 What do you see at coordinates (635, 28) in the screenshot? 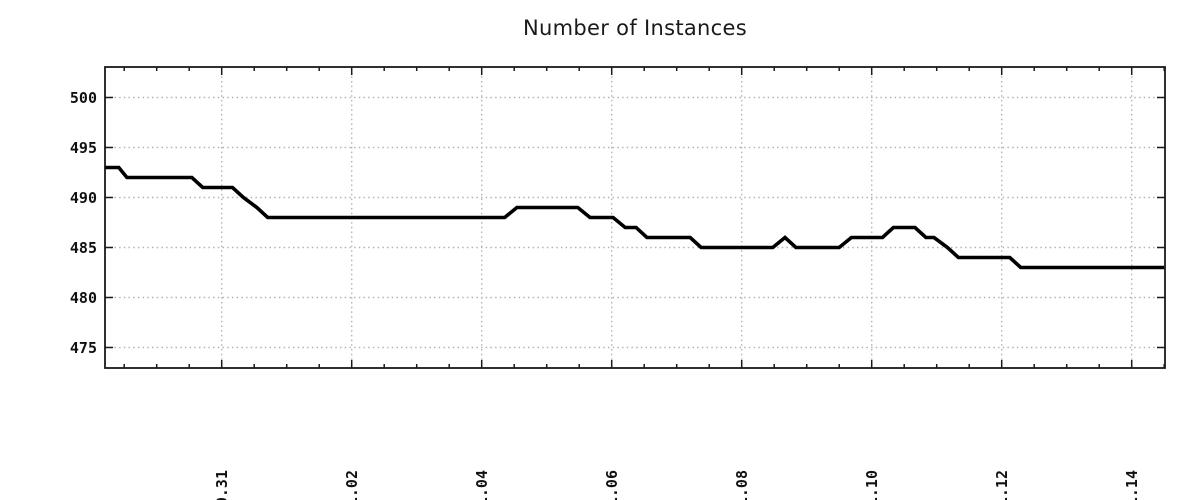
I see `chart-title: Number of Instances` at bounding box center [635, 28].